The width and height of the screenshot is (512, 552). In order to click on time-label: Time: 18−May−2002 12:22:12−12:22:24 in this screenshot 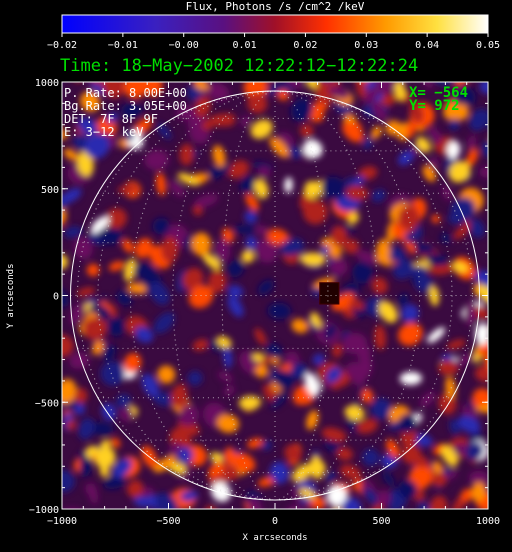, I will do `click(239, 66)`.